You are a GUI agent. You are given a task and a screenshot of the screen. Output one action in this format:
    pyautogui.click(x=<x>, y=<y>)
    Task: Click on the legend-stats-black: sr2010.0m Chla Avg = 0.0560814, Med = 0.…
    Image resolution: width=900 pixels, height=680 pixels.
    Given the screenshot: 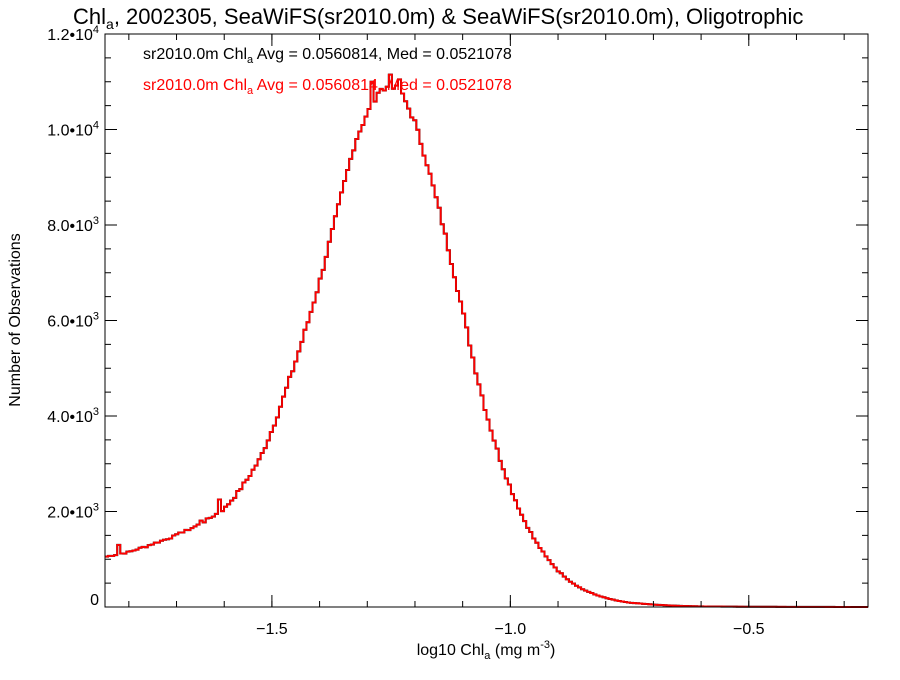 What is the action you would take?
    pyautogui.click(x=327, y=56)
    